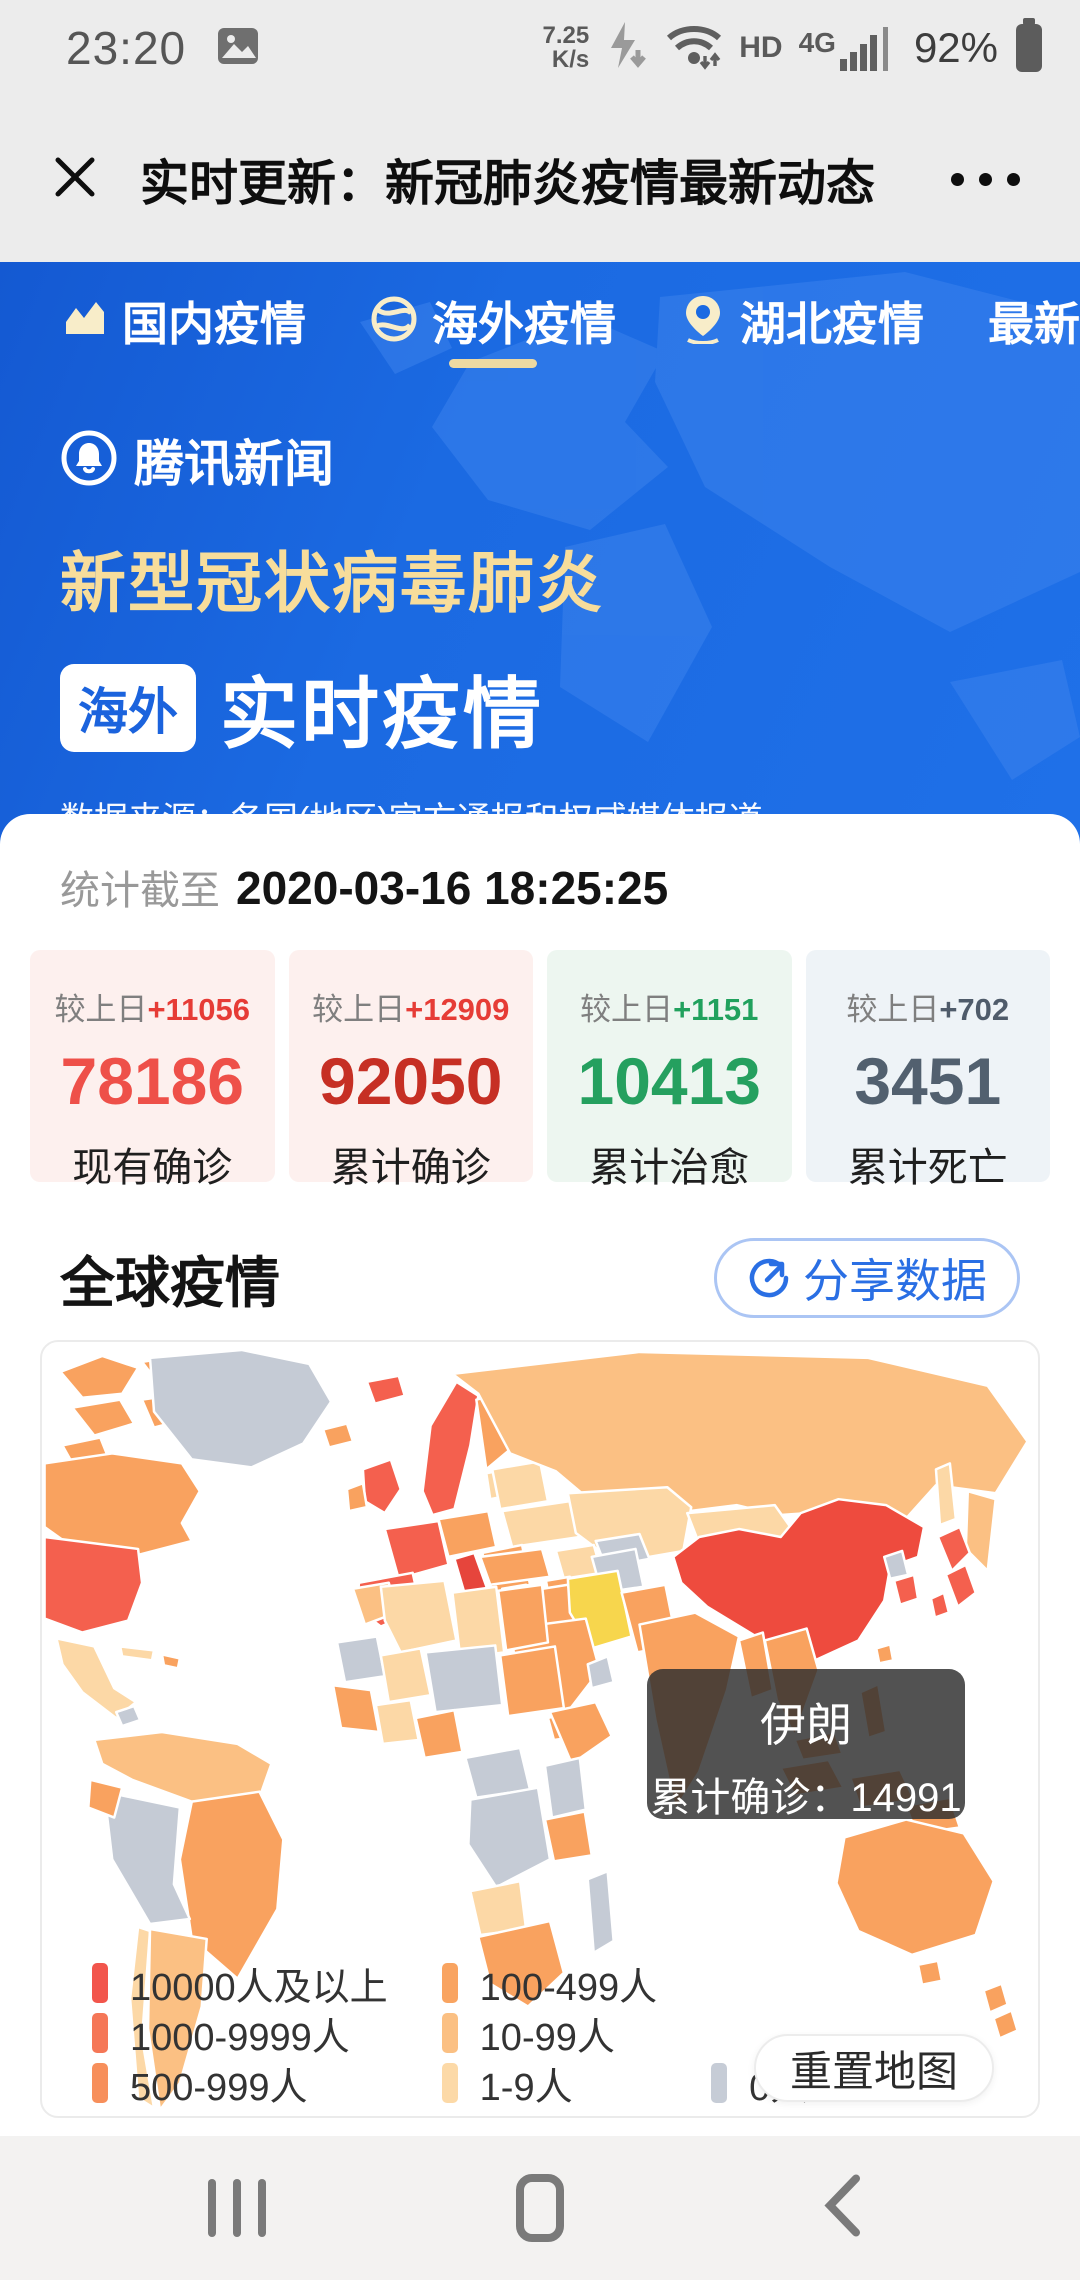 This screenshot has height=2280, width=1080. What do you see at coordinates (549, 2035) in the screenshot?
I see `legend-item: 10-99人` at bounding box center [549, 2035].